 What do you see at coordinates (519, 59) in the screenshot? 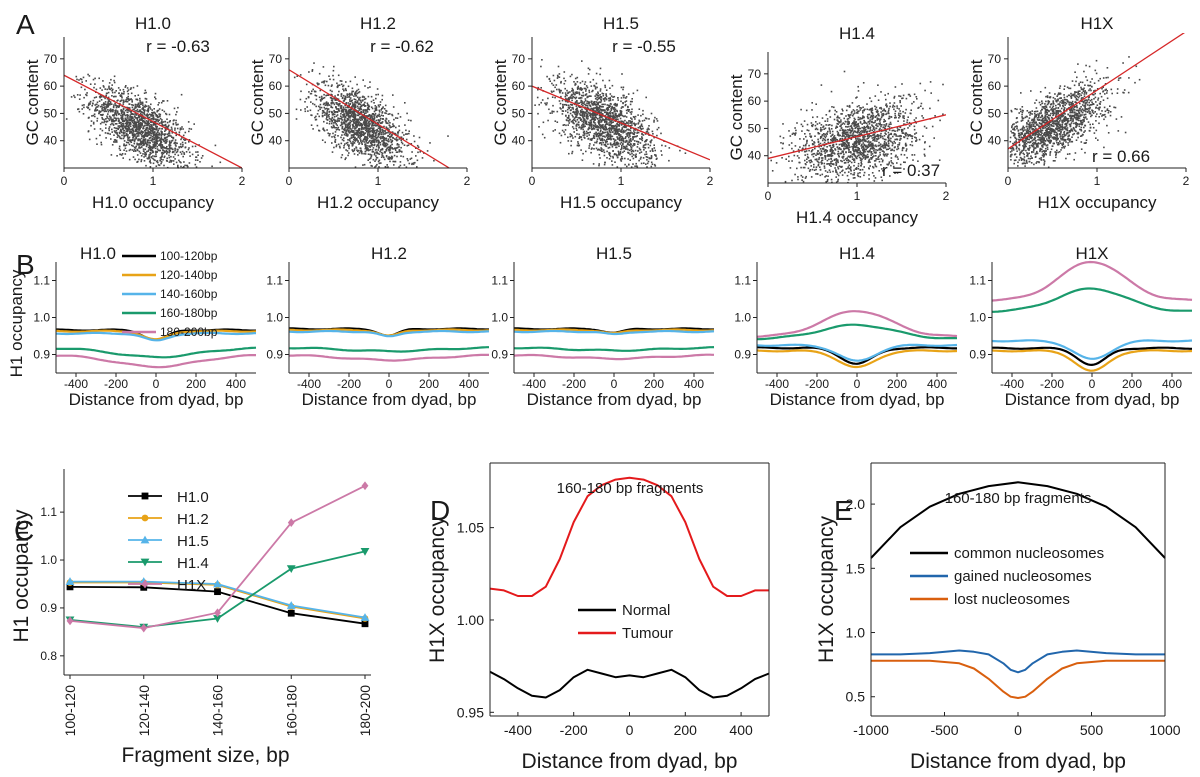
I see `y-tick-label: 70` at bounding box center [519, 59].